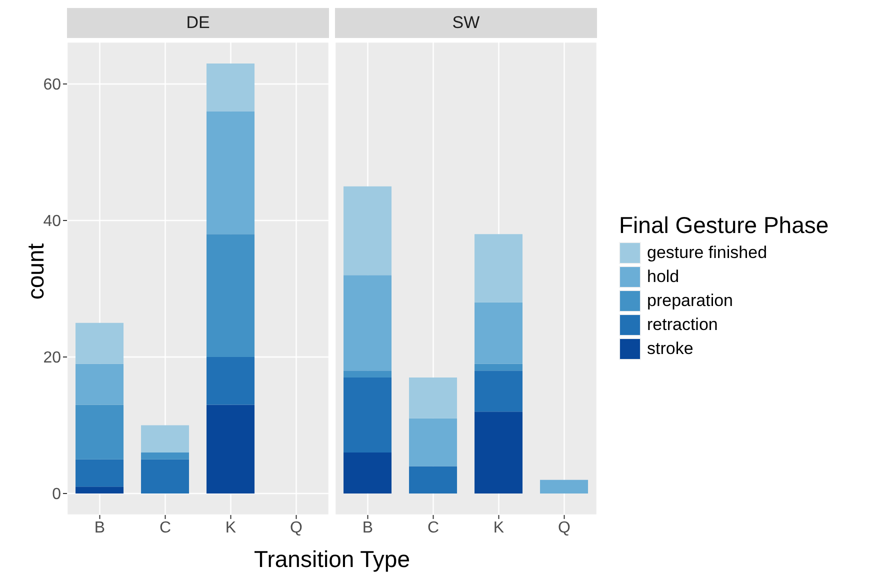 The width and height of the screenshot is (875, 573). Describe the element at coordinates (52, 85) in the screenshot. I see `y-tick-label: 60` at that location.